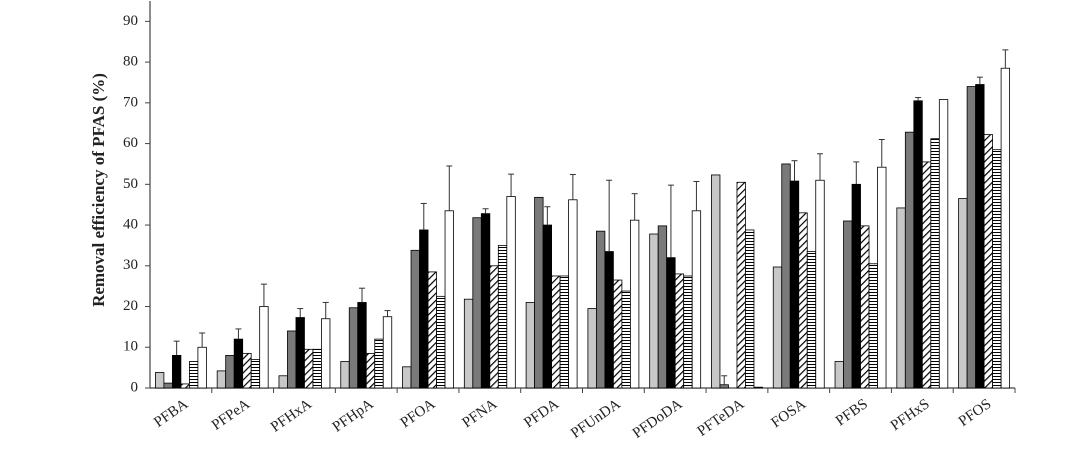 Image resolution: width=1080 pixels, height=460 pixels. Describe the element at coordinates (658, 419) in the screenshot. I see `x-tick-label: PFDoDA` at that location.